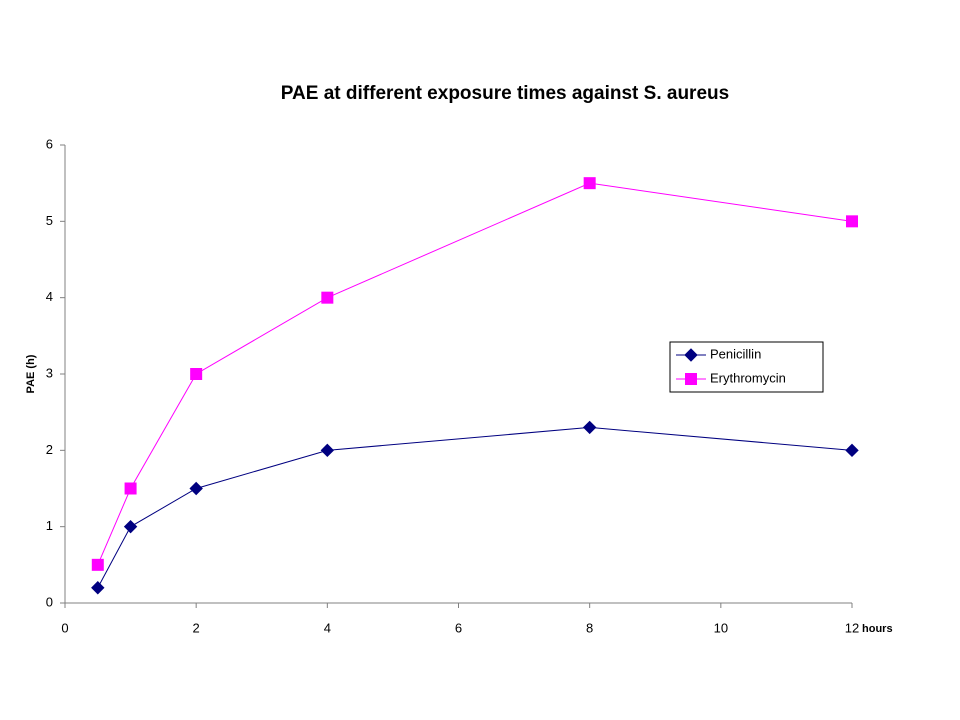  Describe the element at coordinates (49, 220) in the screenshot. I see `y-tick-label: 5` at that location.